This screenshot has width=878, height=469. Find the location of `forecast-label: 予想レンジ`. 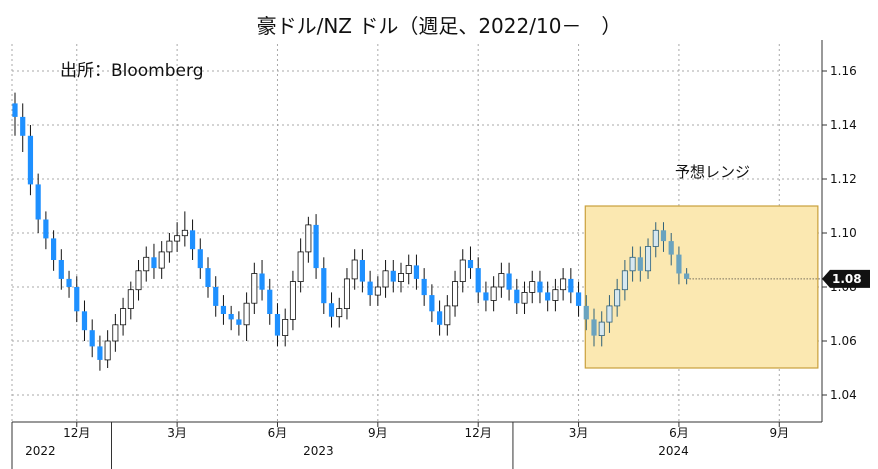

forecast-label: 予想レンジ is located at coordinates (712, 172).